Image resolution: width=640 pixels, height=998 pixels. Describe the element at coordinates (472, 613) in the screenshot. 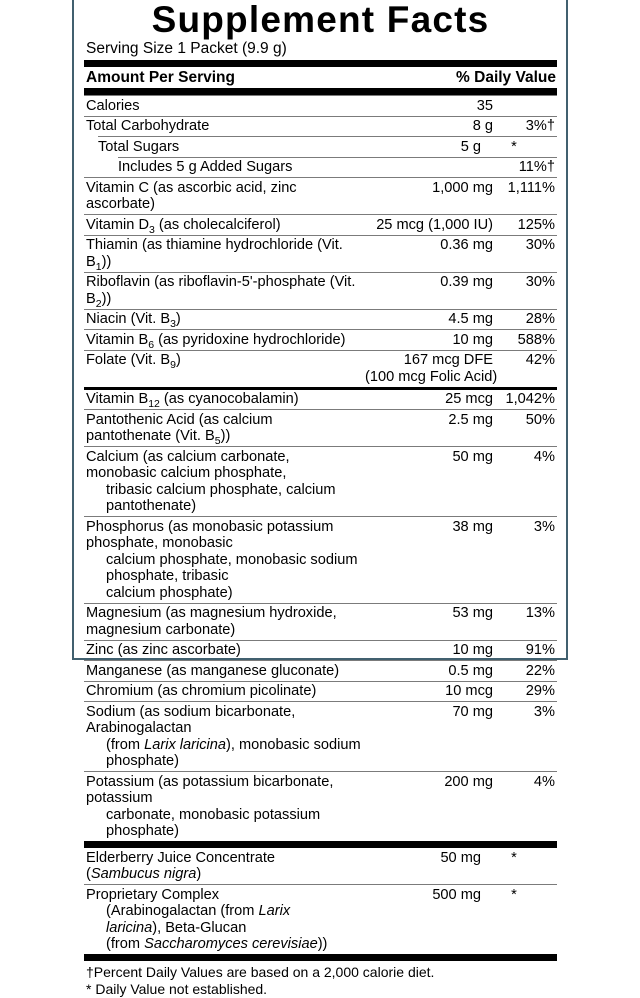

I see `nutrient-amount: 53 mg` at that location.